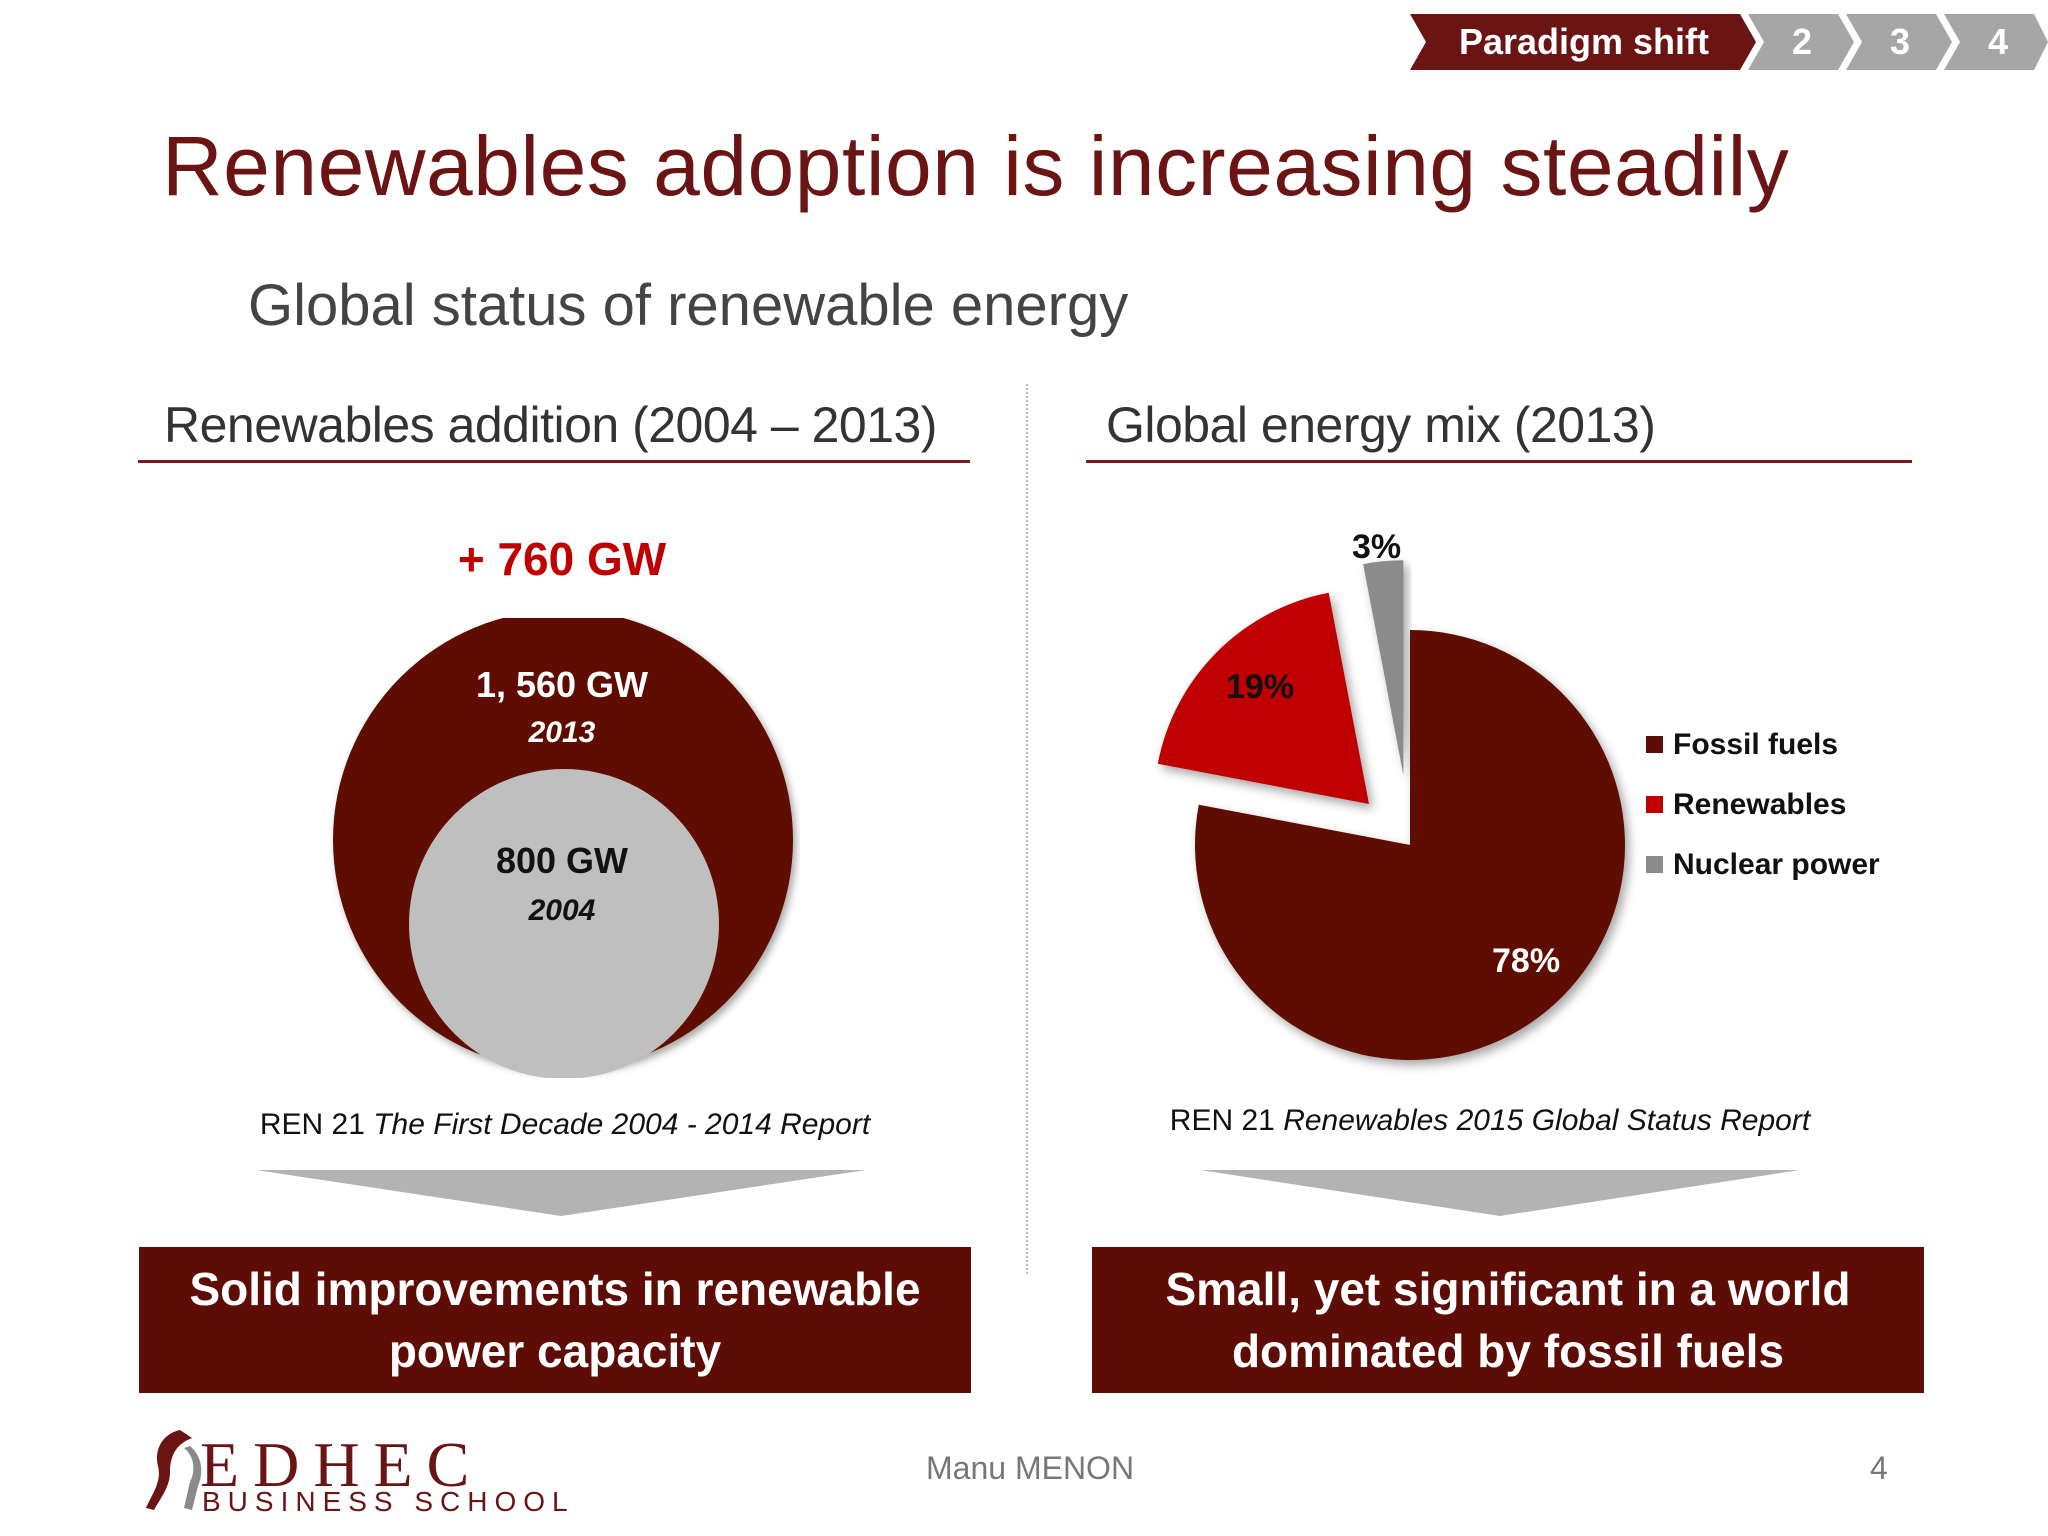  What do you see at coordinates (1654, 744) in the screenshot?
I see `legend-swatch-fossil` at bounding box center [1654, 744].